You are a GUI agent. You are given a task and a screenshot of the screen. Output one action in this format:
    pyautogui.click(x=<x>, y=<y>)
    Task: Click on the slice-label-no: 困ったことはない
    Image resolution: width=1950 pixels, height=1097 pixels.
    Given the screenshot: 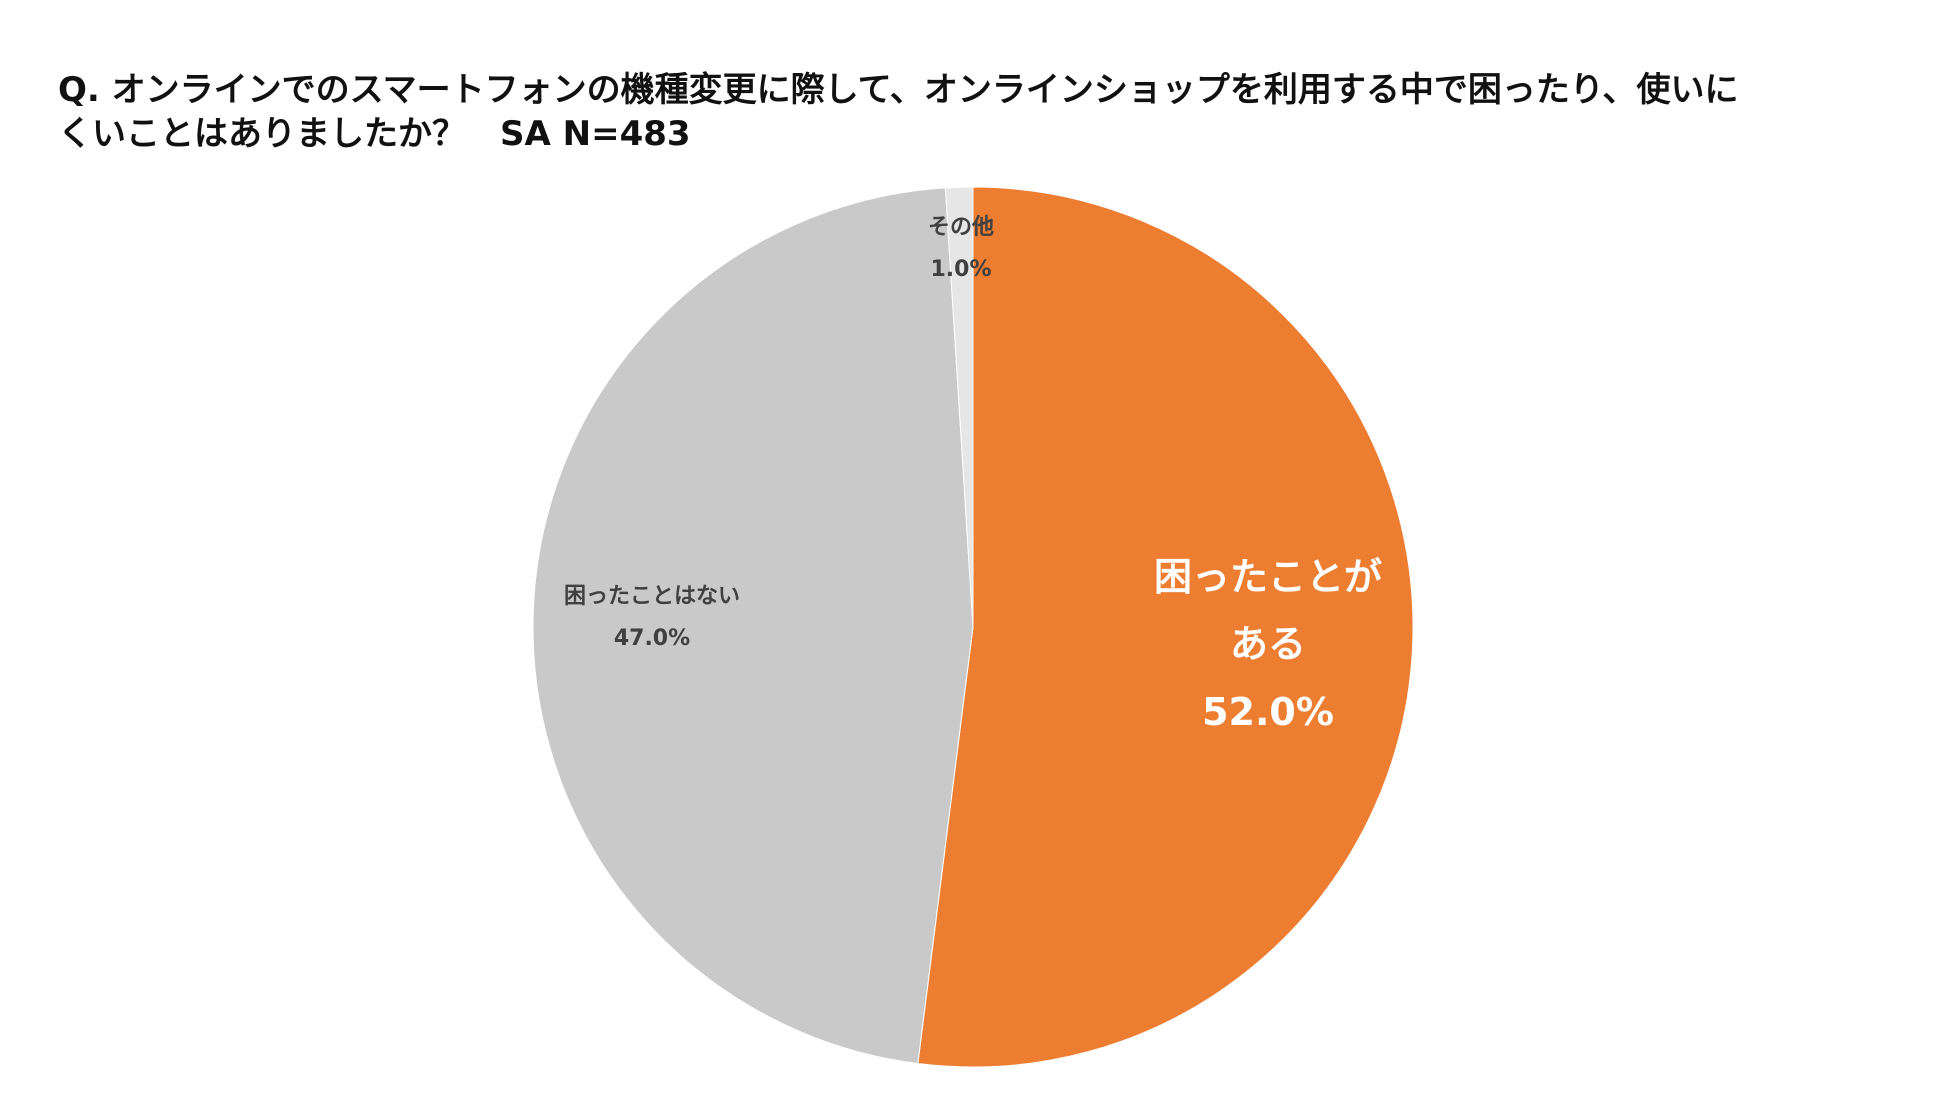 What is the action you would take?
    pyautogui.click(x=652, y=596)
    